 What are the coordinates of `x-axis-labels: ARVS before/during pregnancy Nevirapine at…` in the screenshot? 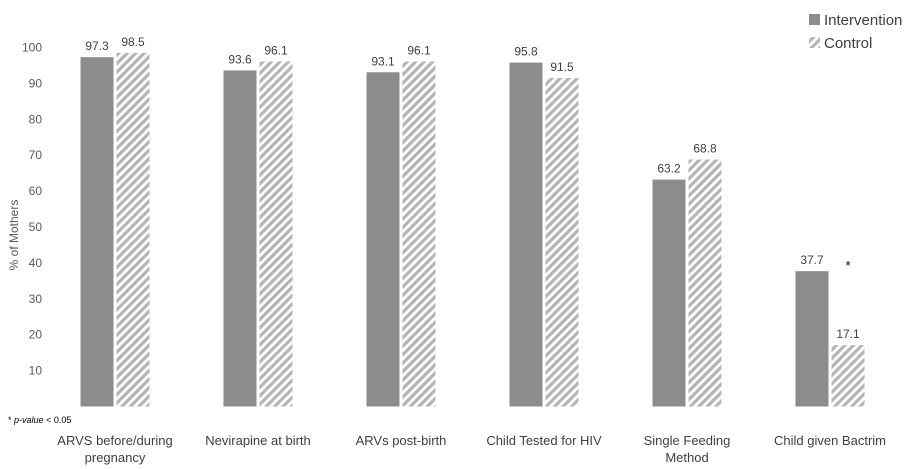 It's located at (471, 449).